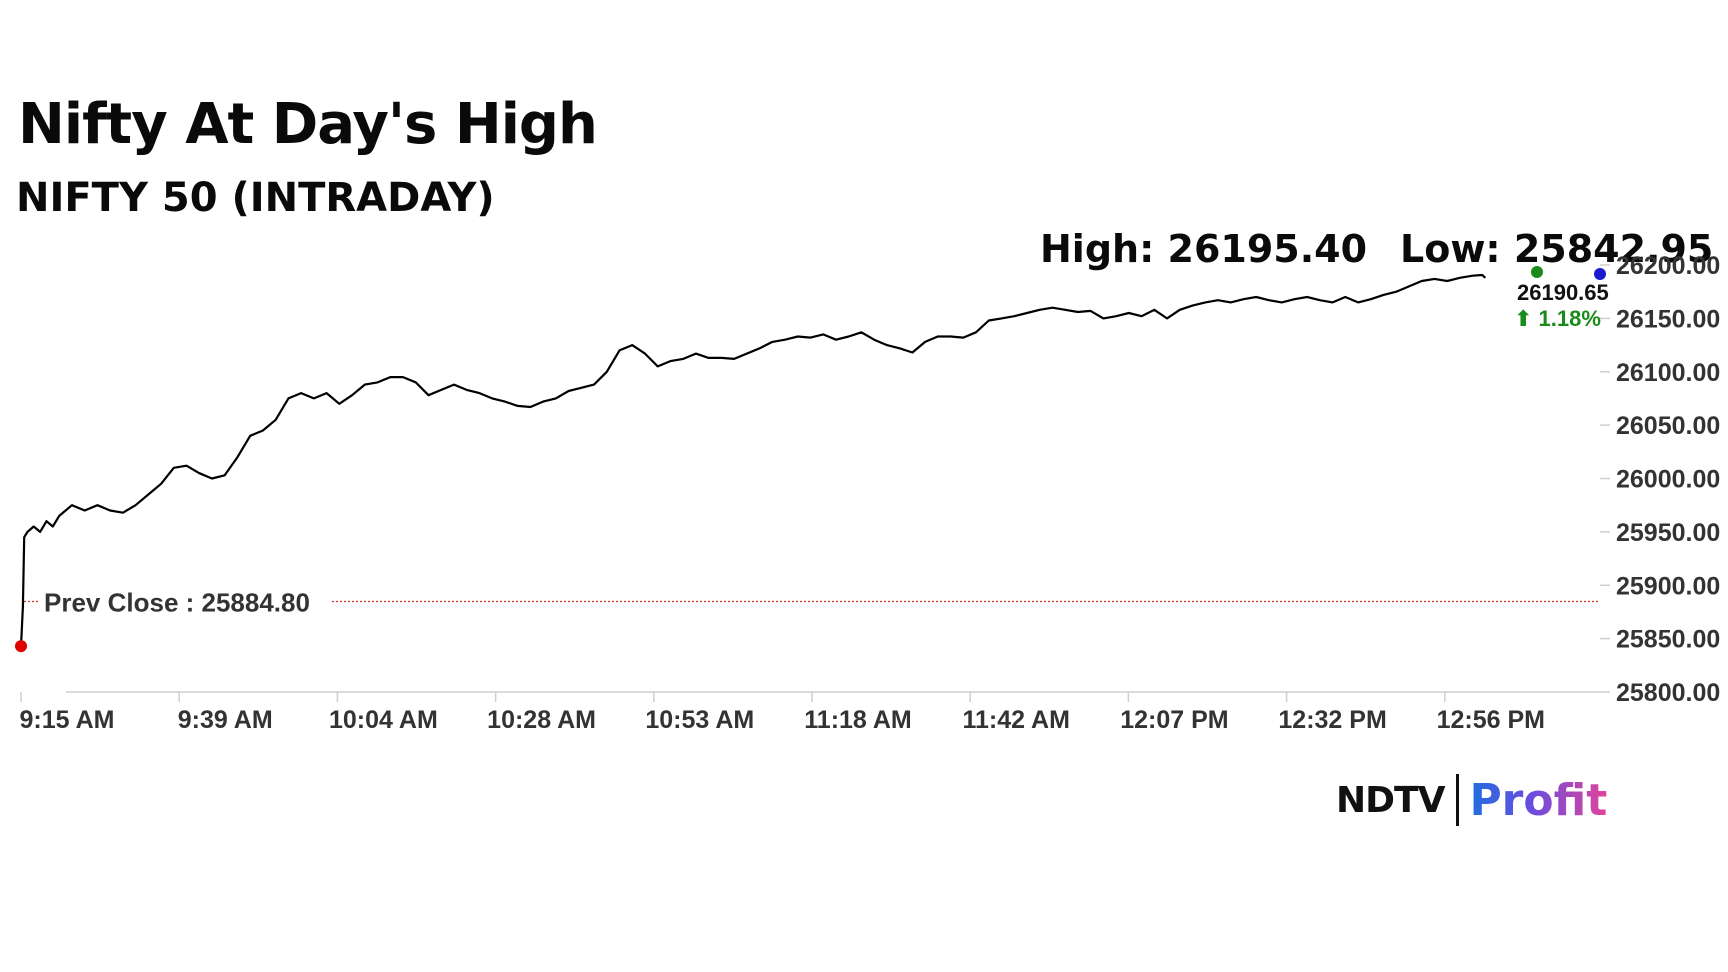 The image size is (1728, 972). I want to click on last-value-label: 26190.65, so click(1563, 292).